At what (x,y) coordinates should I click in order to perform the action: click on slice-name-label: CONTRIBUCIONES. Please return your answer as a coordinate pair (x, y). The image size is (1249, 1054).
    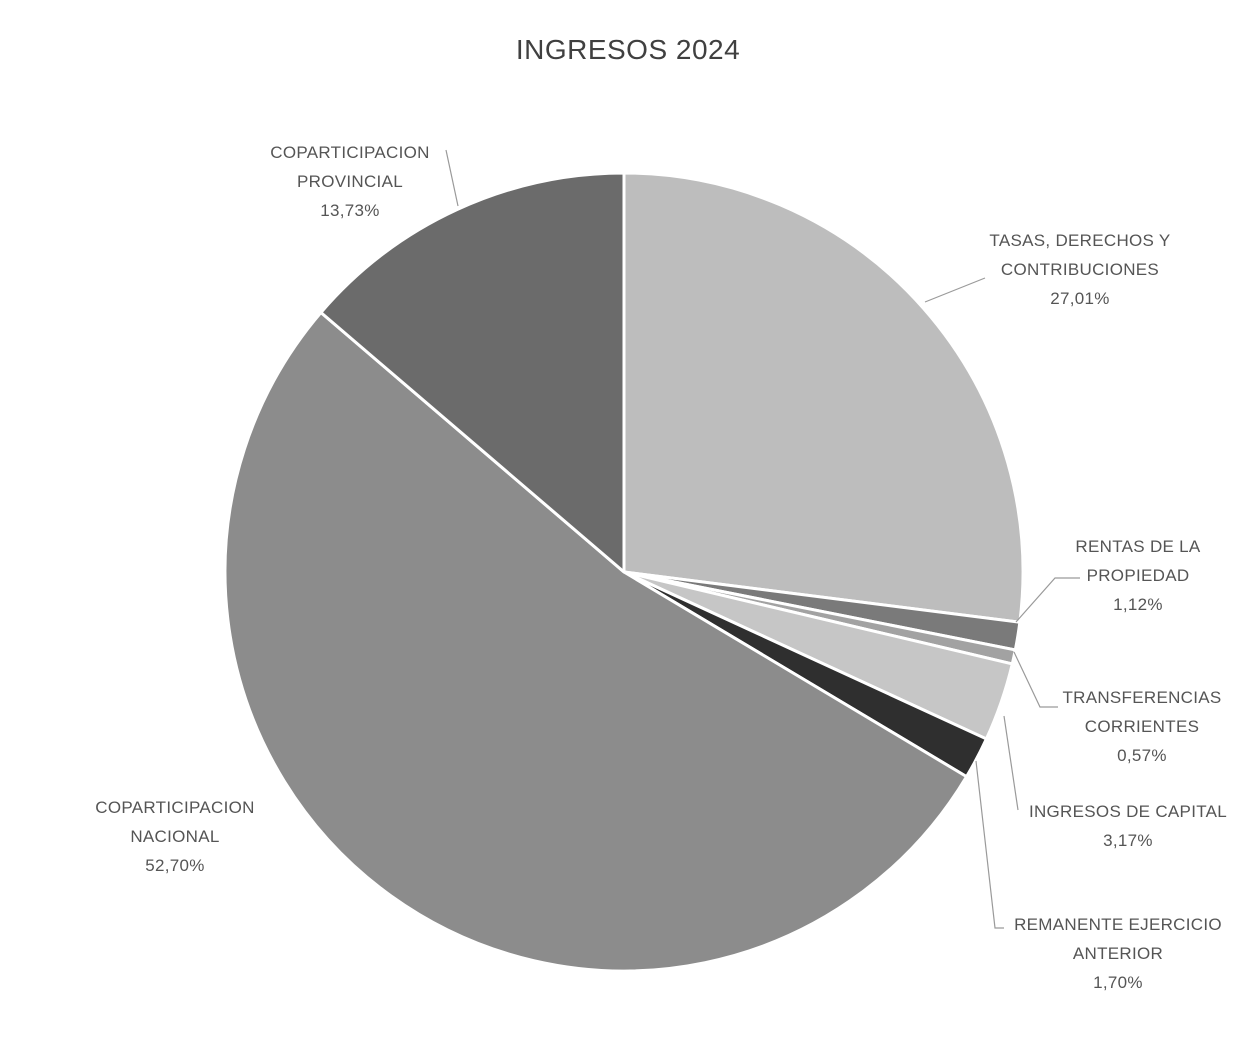
    Looking at the image, I should click on (1080, 269).